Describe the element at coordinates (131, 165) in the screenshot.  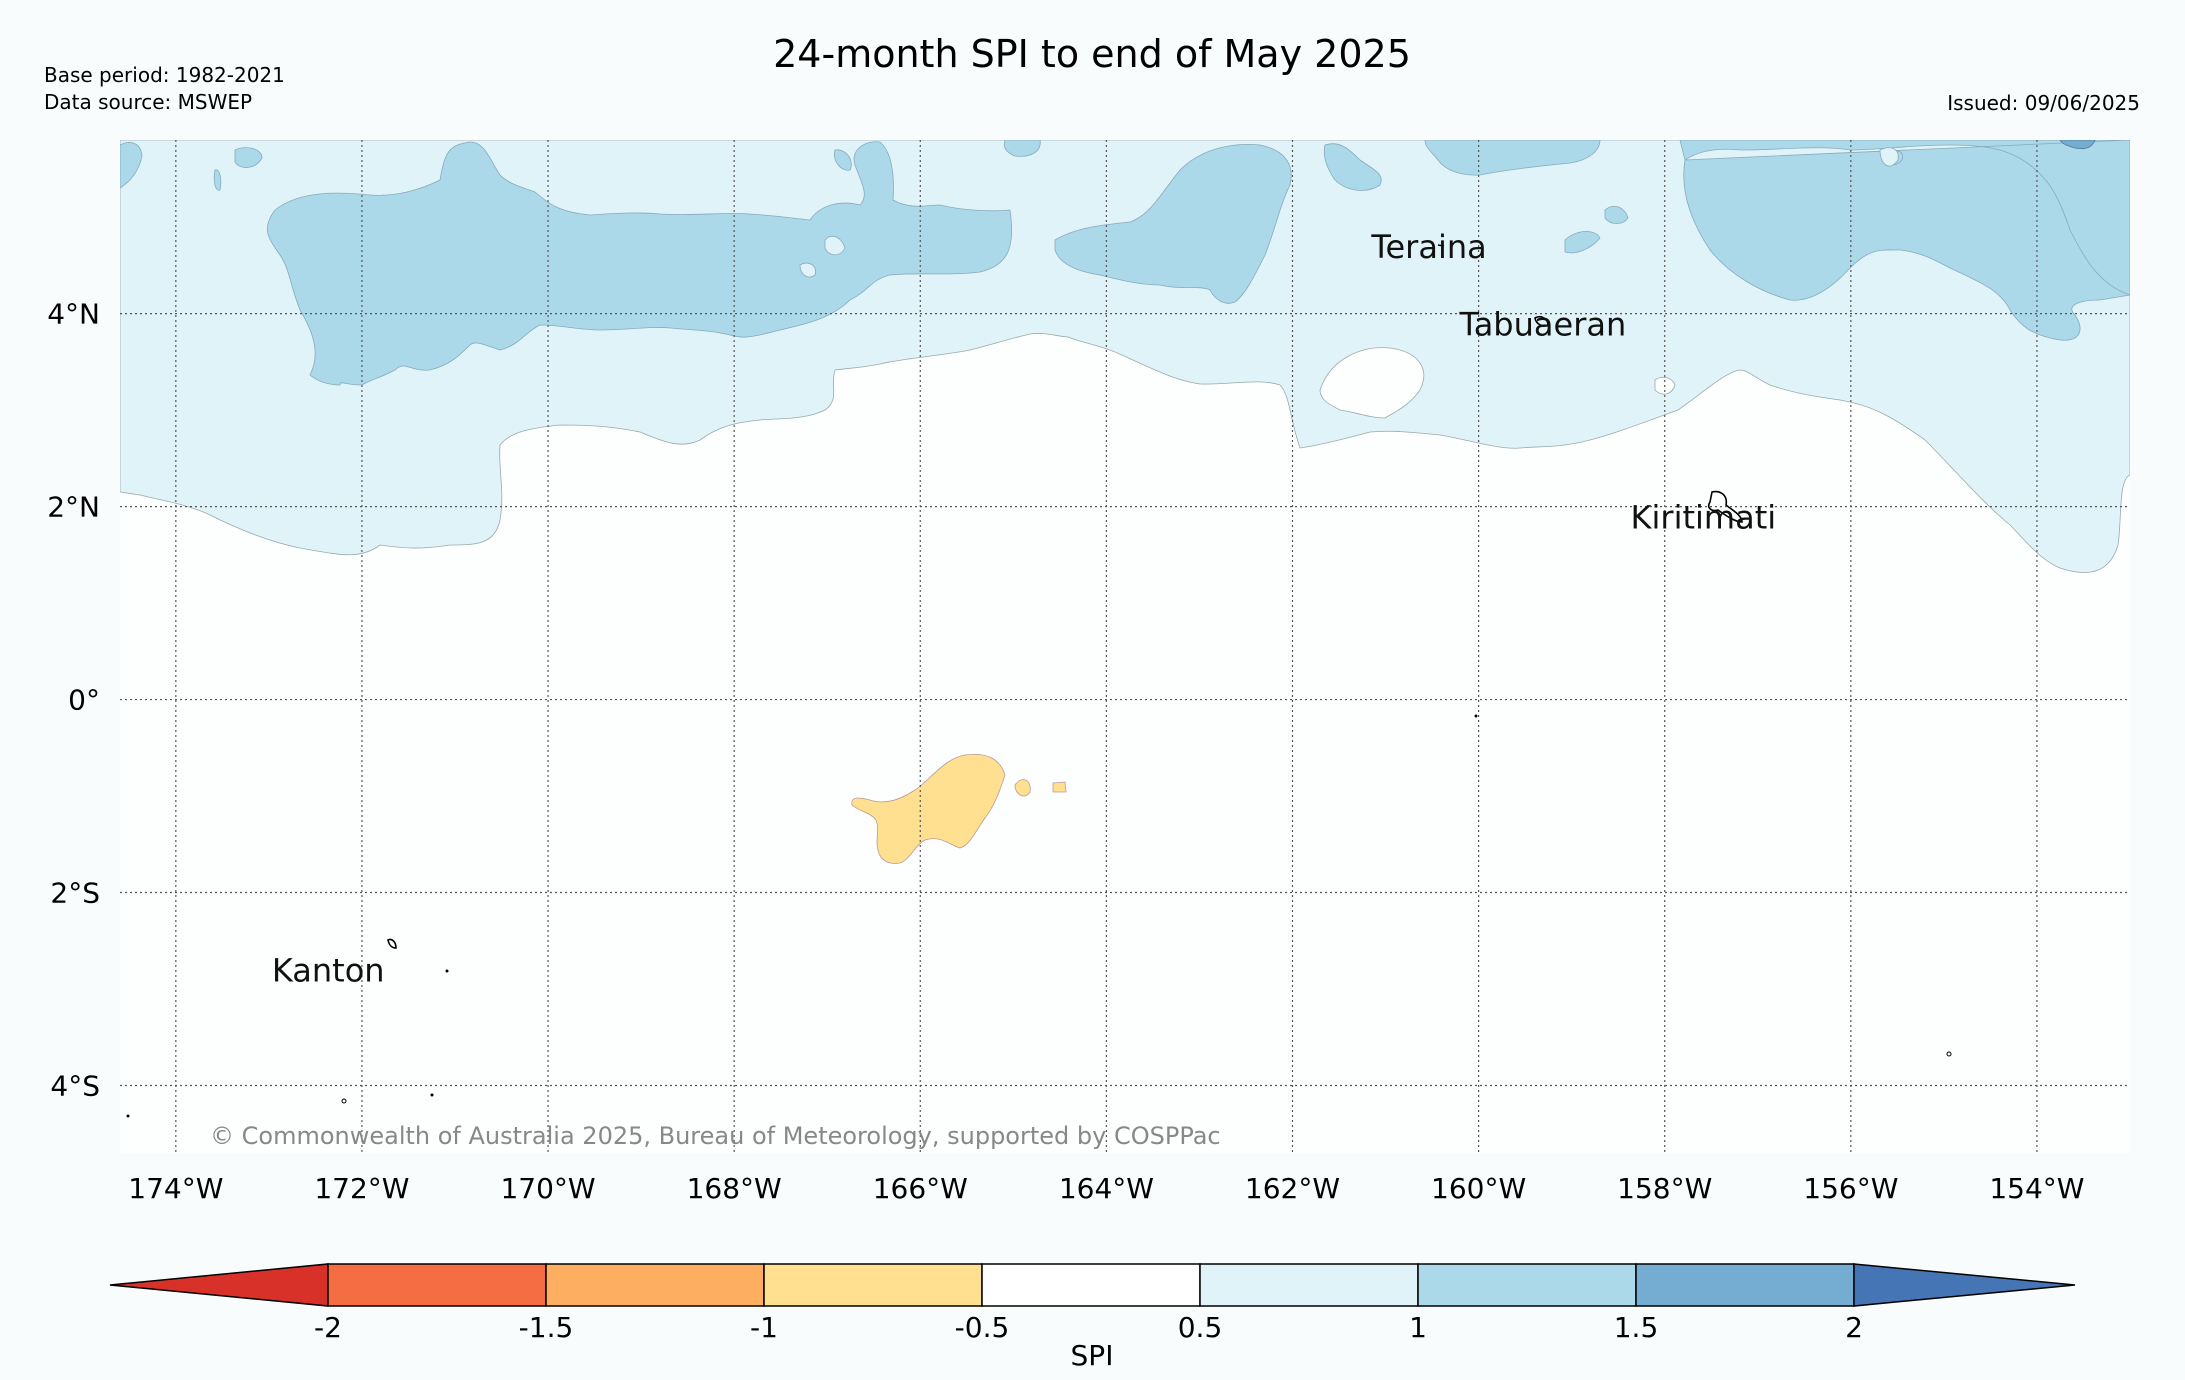
I see `spi-region-1-1.5-west-edge` at that location.